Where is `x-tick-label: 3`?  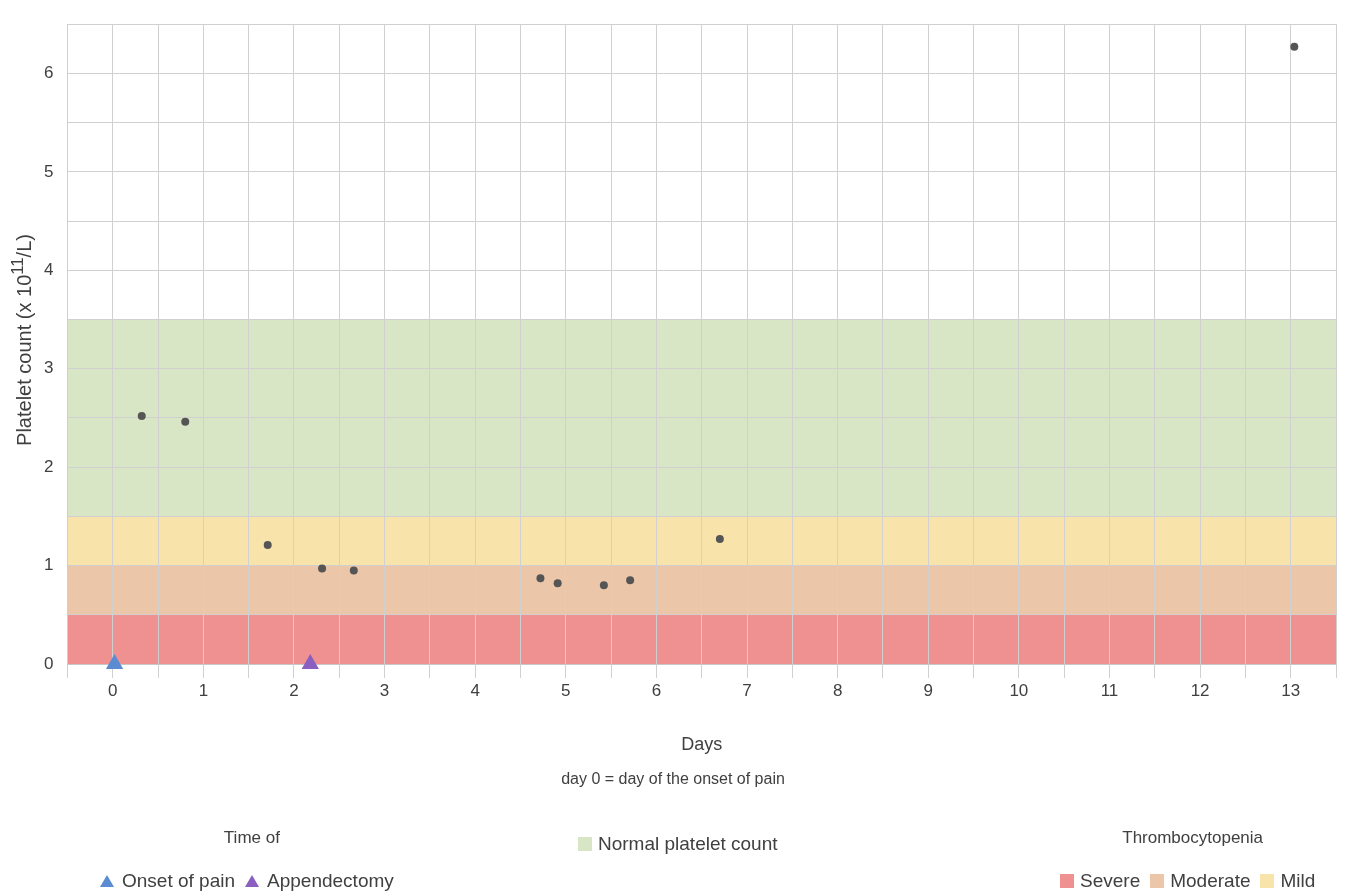 x-tick-label: 3 is located at coordinates (384, 690).